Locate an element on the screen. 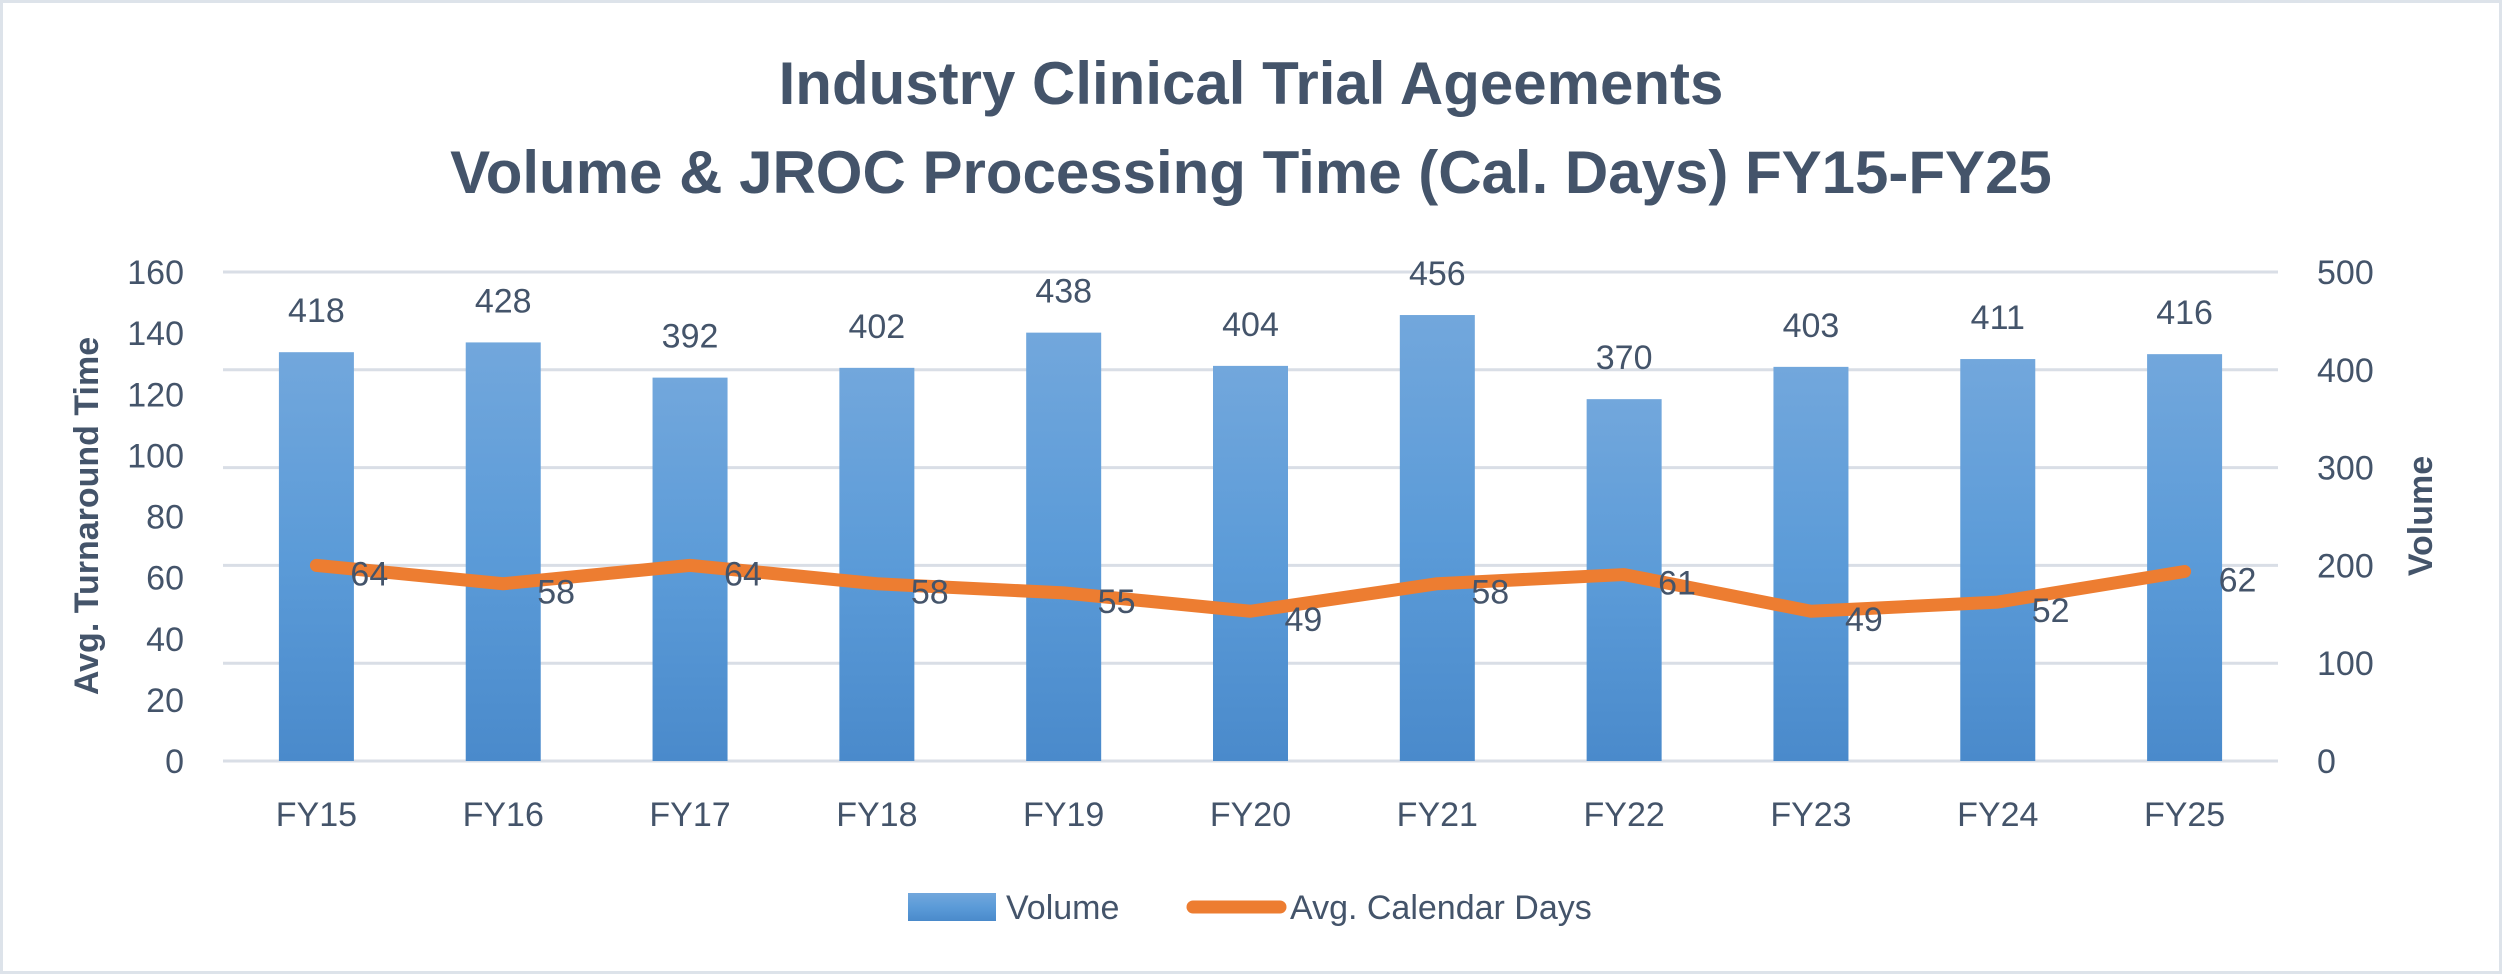 The height and width of the screenshot is (974, 2502). line-value-label: 52 is located at coordinates (2051, 611).